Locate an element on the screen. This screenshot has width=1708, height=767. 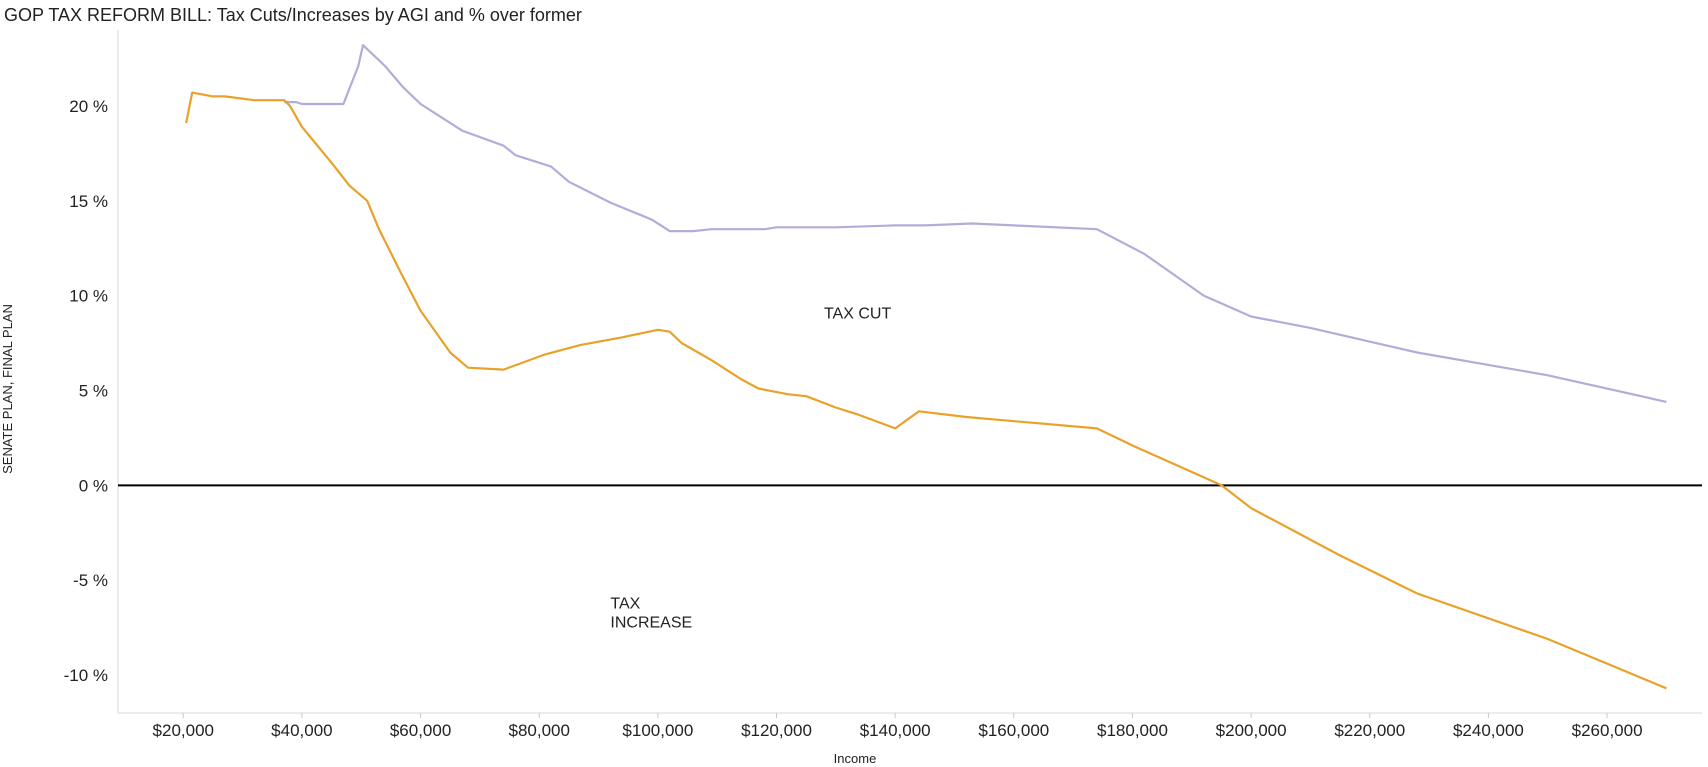
x-tick-label: $40,000 is located at coordinates (301, 730).